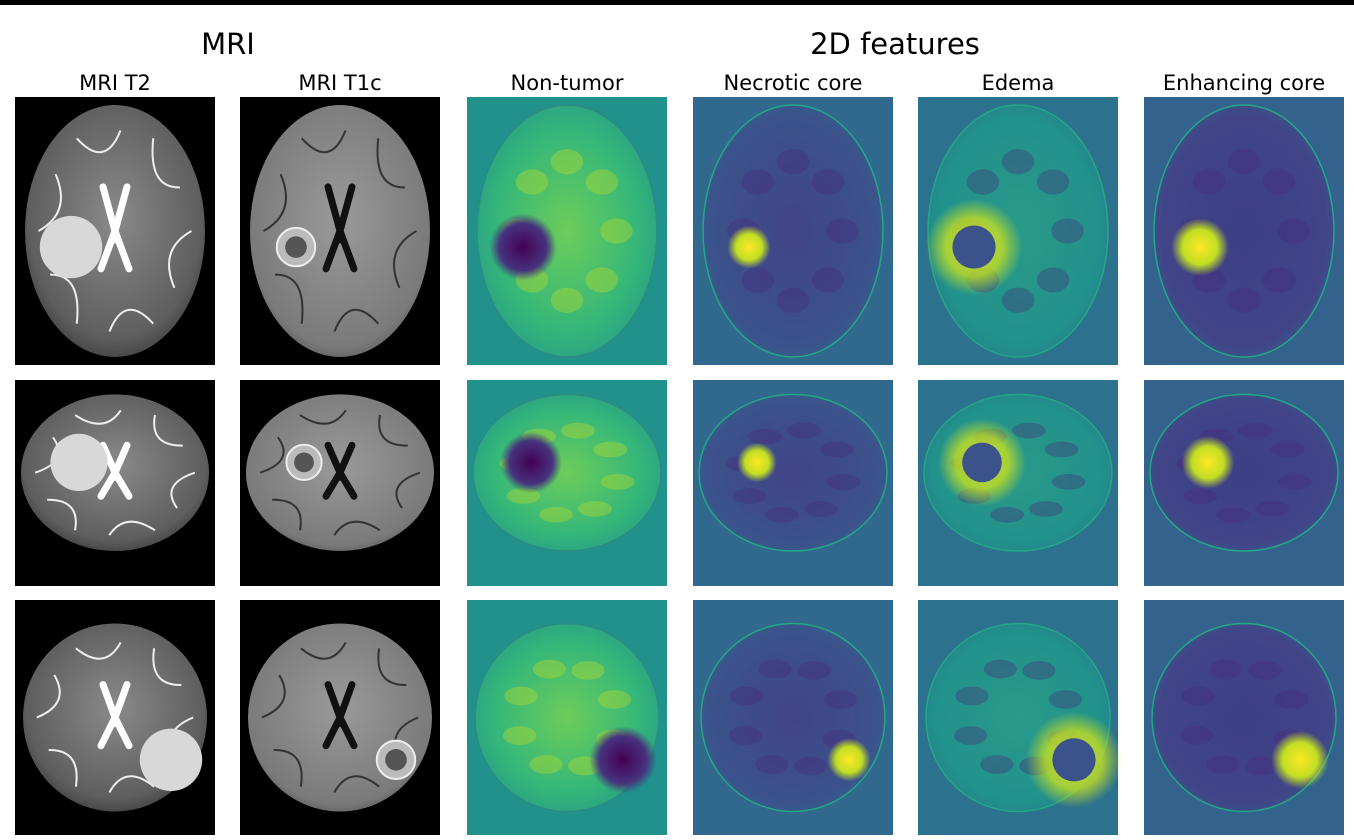 This screenshot has width=1354, height=840. I want to click on column-label: MRI T2, so click(115, 83).